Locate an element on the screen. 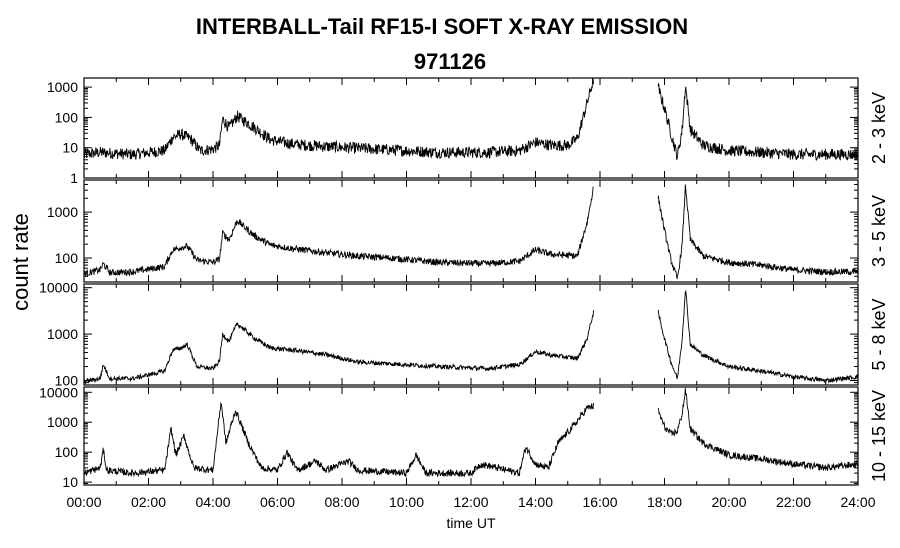  x-tick-label: 20:00 is located at coordinates (728, 502).